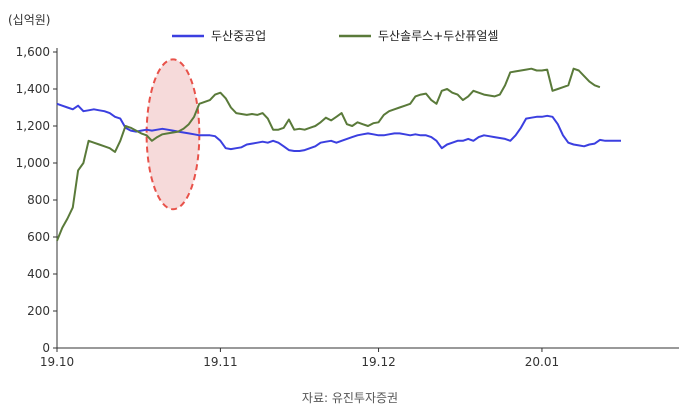  I want to click on y-tick-label: 1,000, so click(33, 163).